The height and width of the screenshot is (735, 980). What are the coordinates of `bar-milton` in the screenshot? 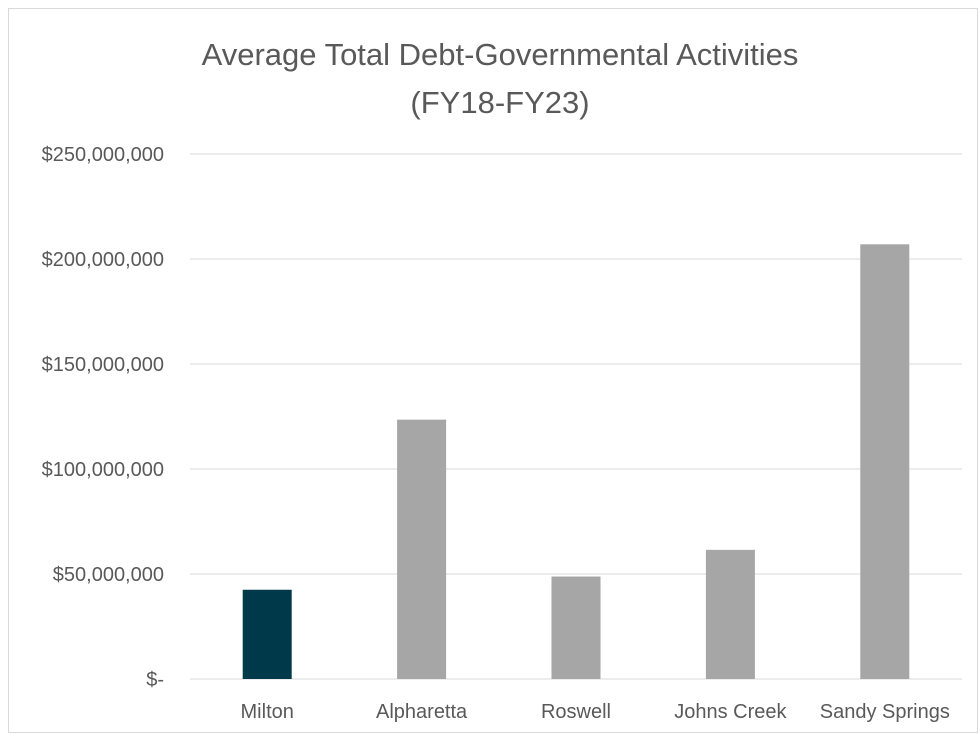 It's located at (267, 634).